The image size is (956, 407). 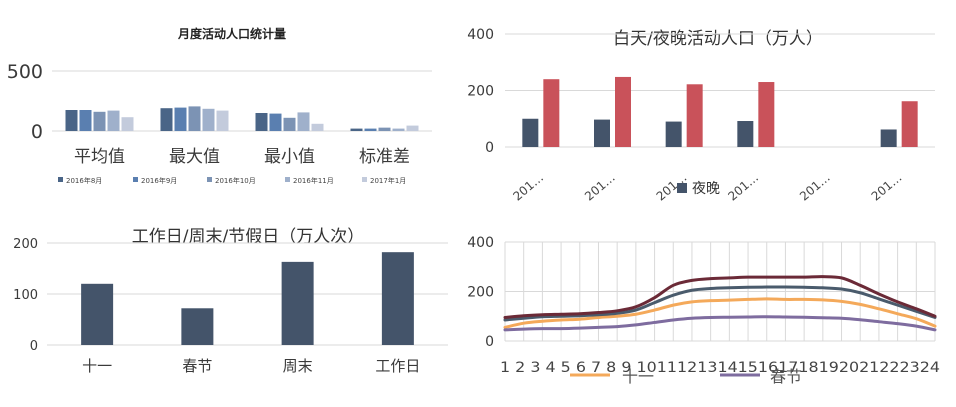 I want to click on chart1-categories: 平均值 最大值 最小值 标准差, so click(x=242, y=157).